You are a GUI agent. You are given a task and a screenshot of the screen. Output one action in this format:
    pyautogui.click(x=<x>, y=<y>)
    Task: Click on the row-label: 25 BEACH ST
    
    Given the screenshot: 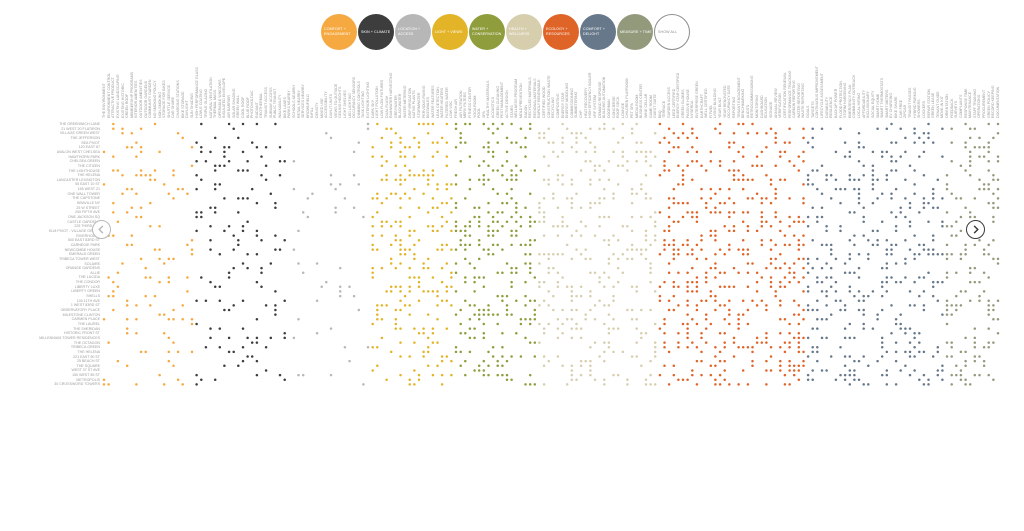 What is the action you would take?
    pyautogui.click(x=88, y=361)
    